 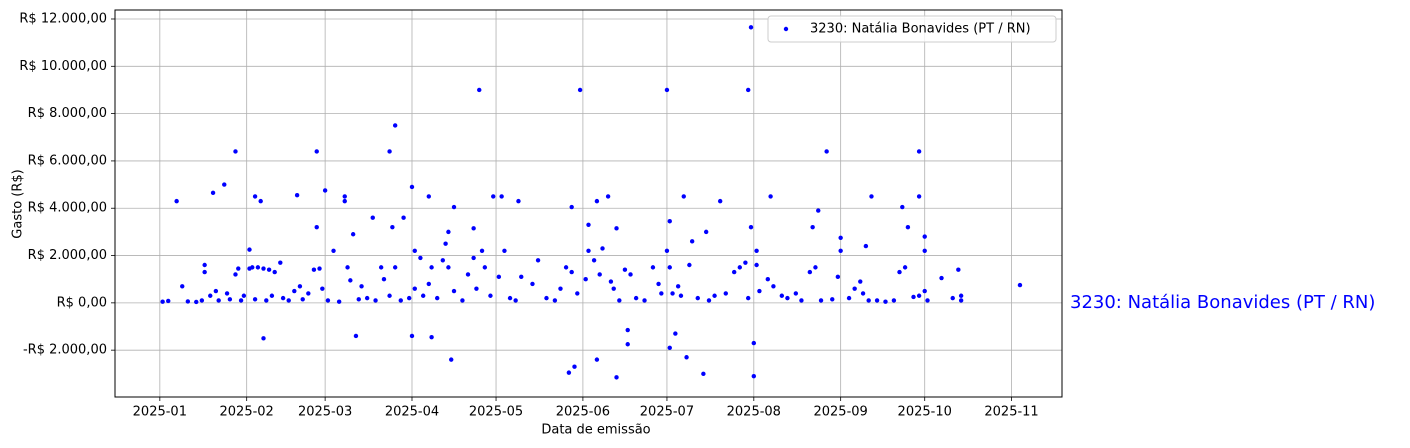 I want to click on y-tick-label: R$ 8.000,00, so click(x=67, y=113).